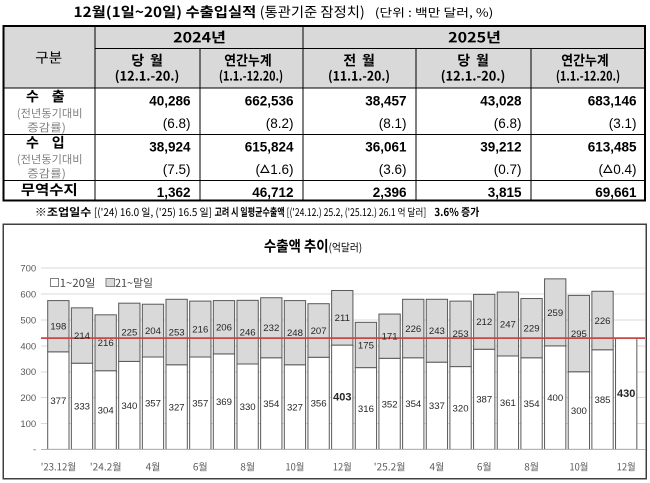 This screenshot has width=650, height=483. I want to click on svg-text: 38,924, so click(170, 147).